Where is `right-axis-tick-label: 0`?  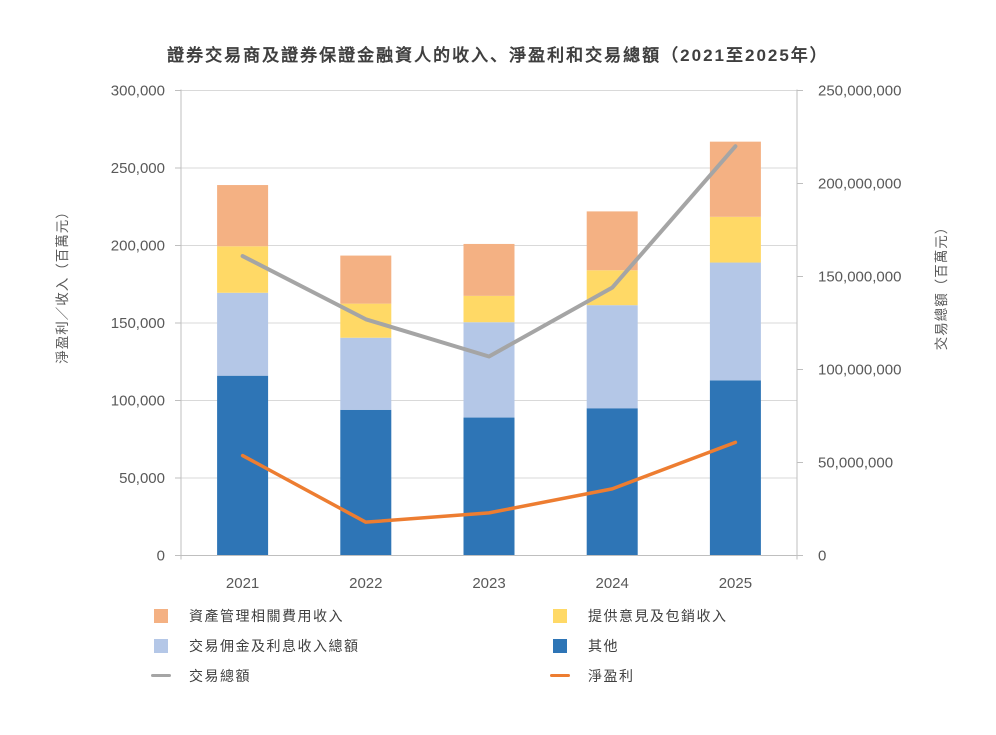 right-axis-tick-label: 0 is located at coordinates (822, 556).